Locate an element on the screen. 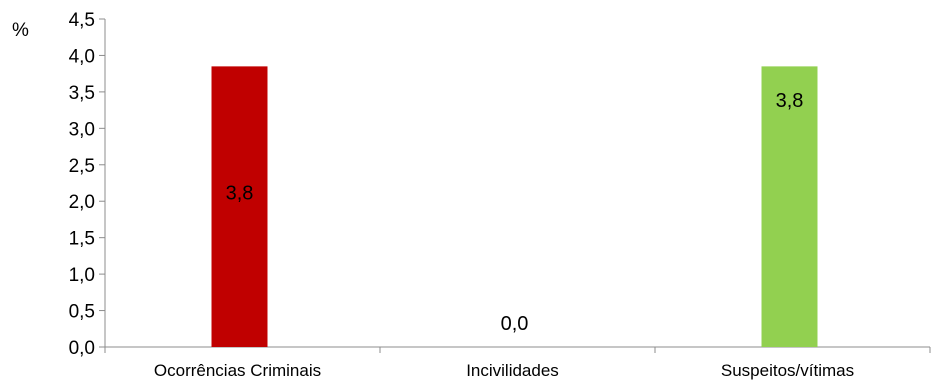 Image resolution: width=933 pixels, height=388 pixels. y-tick-label: 1,0 is located at coordinates (82, 275).